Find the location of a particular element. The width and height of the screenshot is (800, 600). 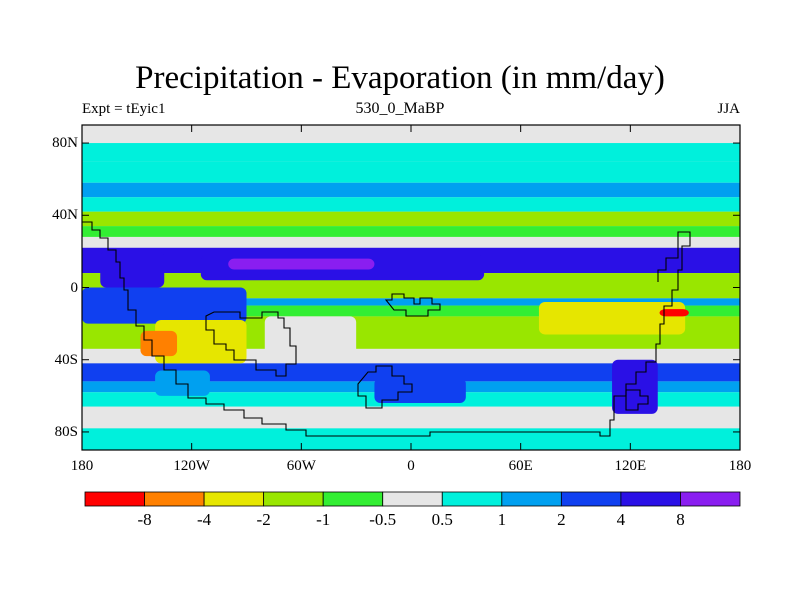

x-tick-label: 60W is located at coordinates (301, 466).